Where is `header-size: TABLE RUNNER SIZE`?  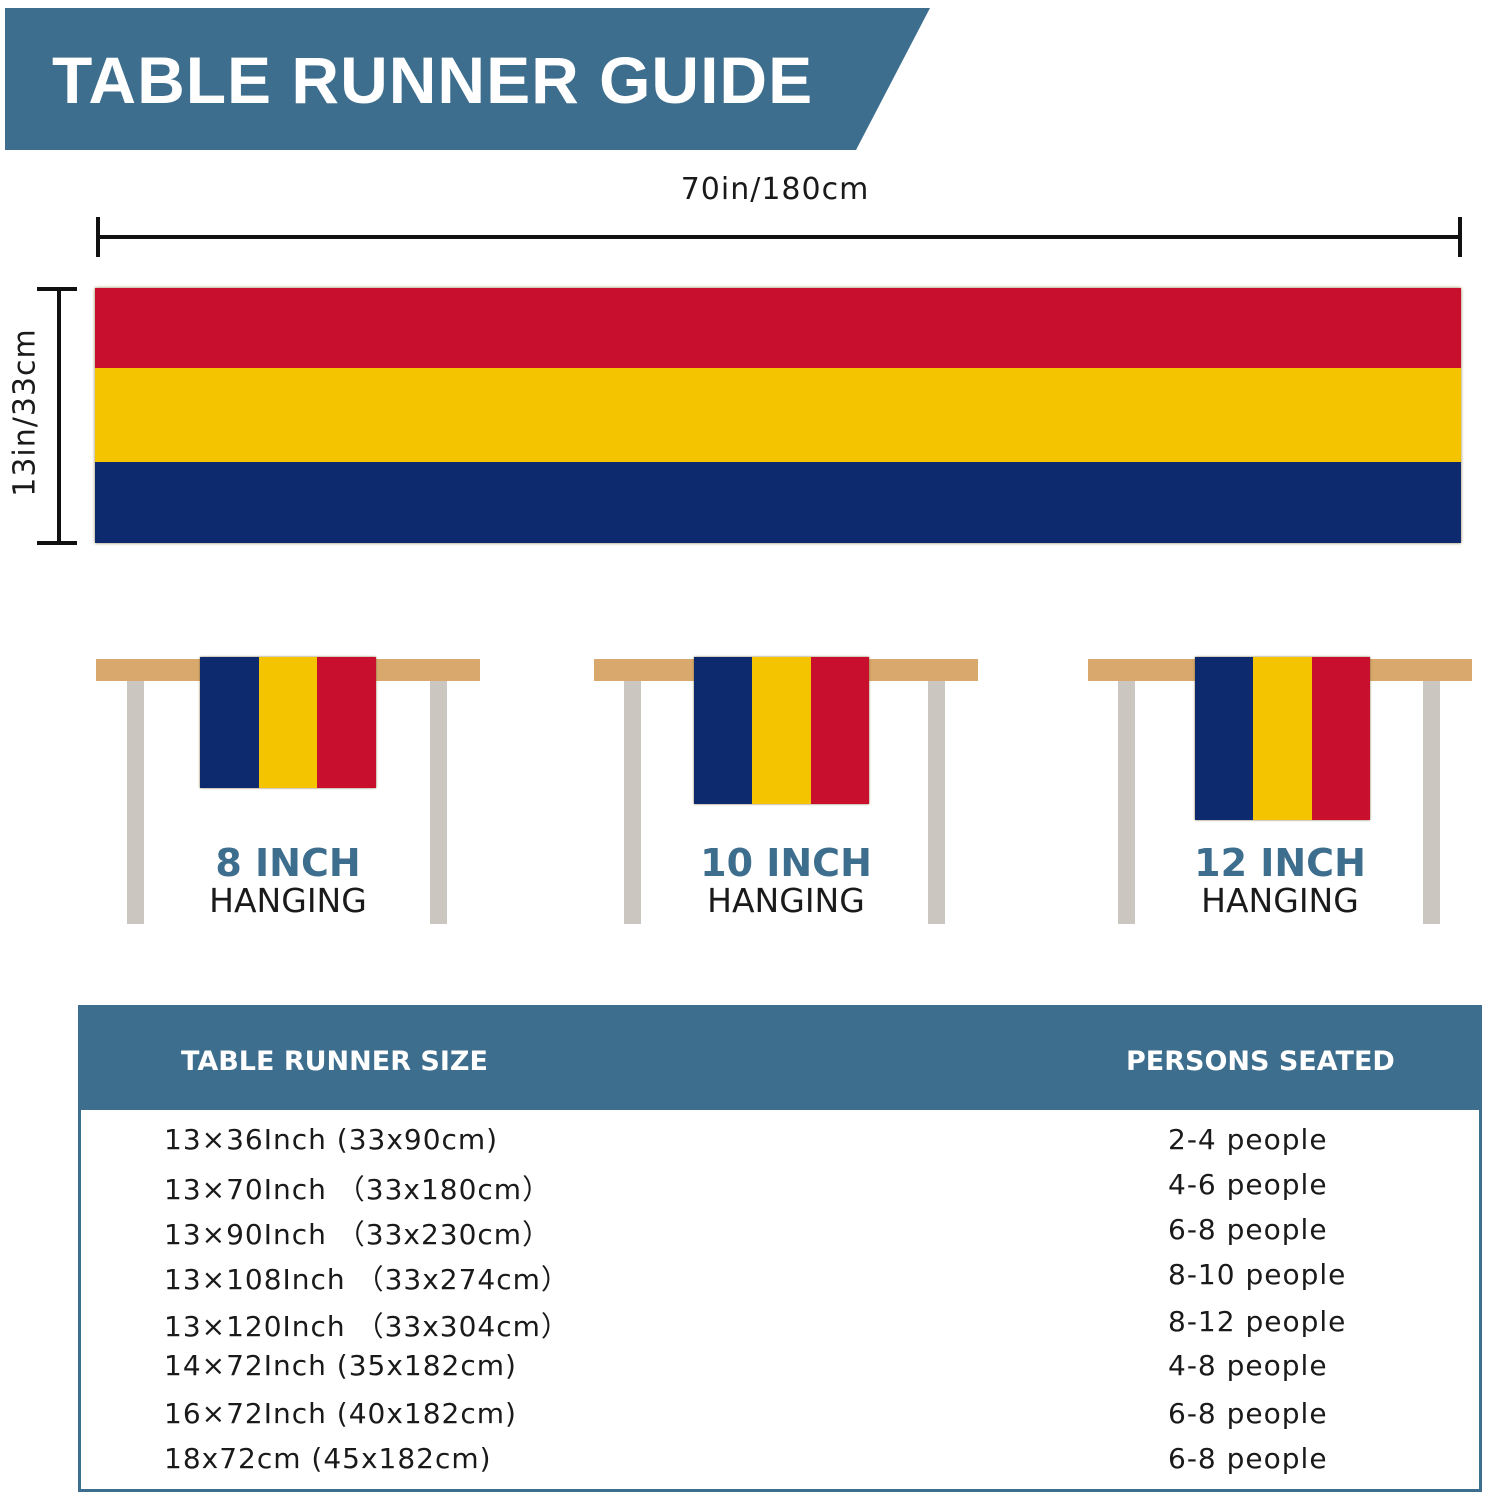
header-size: TABLE RUNNER SIZE is located at coordinates (334, 1061).